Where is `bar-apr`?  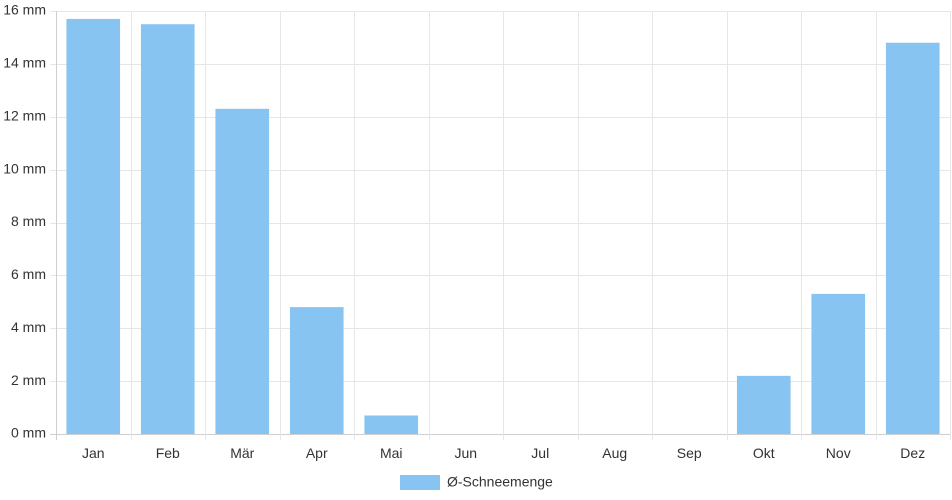 bar-apr is located at coordinates (316, 370).